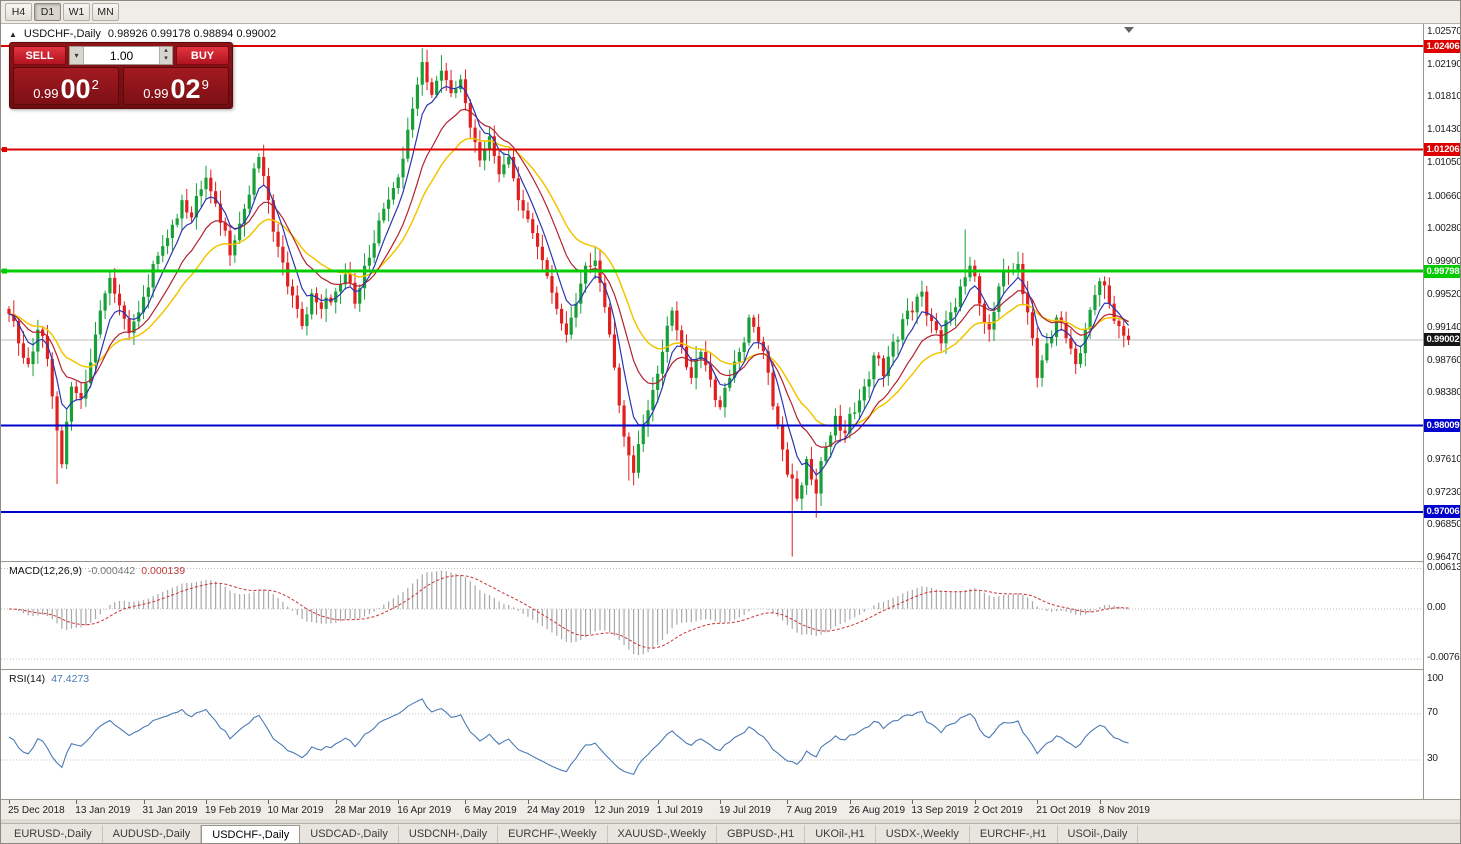  What do you see at coordinates (111, 571) in the screenshot?
I see `macd-main-value: -0.000442` at bounding box center [111, 571].